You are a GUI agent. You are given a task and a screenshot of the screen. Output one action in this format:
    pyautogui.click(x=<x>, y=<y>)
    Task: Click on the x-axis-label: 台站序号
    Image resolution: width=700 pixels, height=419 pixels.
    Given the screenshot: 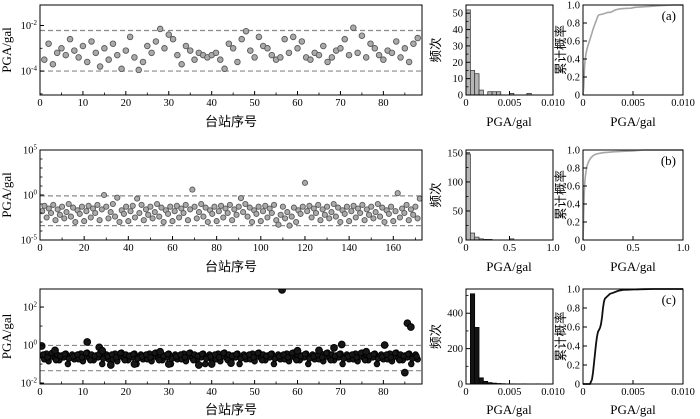 What is the action you would take?
    pyautogui.click(x=231, y=409)
    